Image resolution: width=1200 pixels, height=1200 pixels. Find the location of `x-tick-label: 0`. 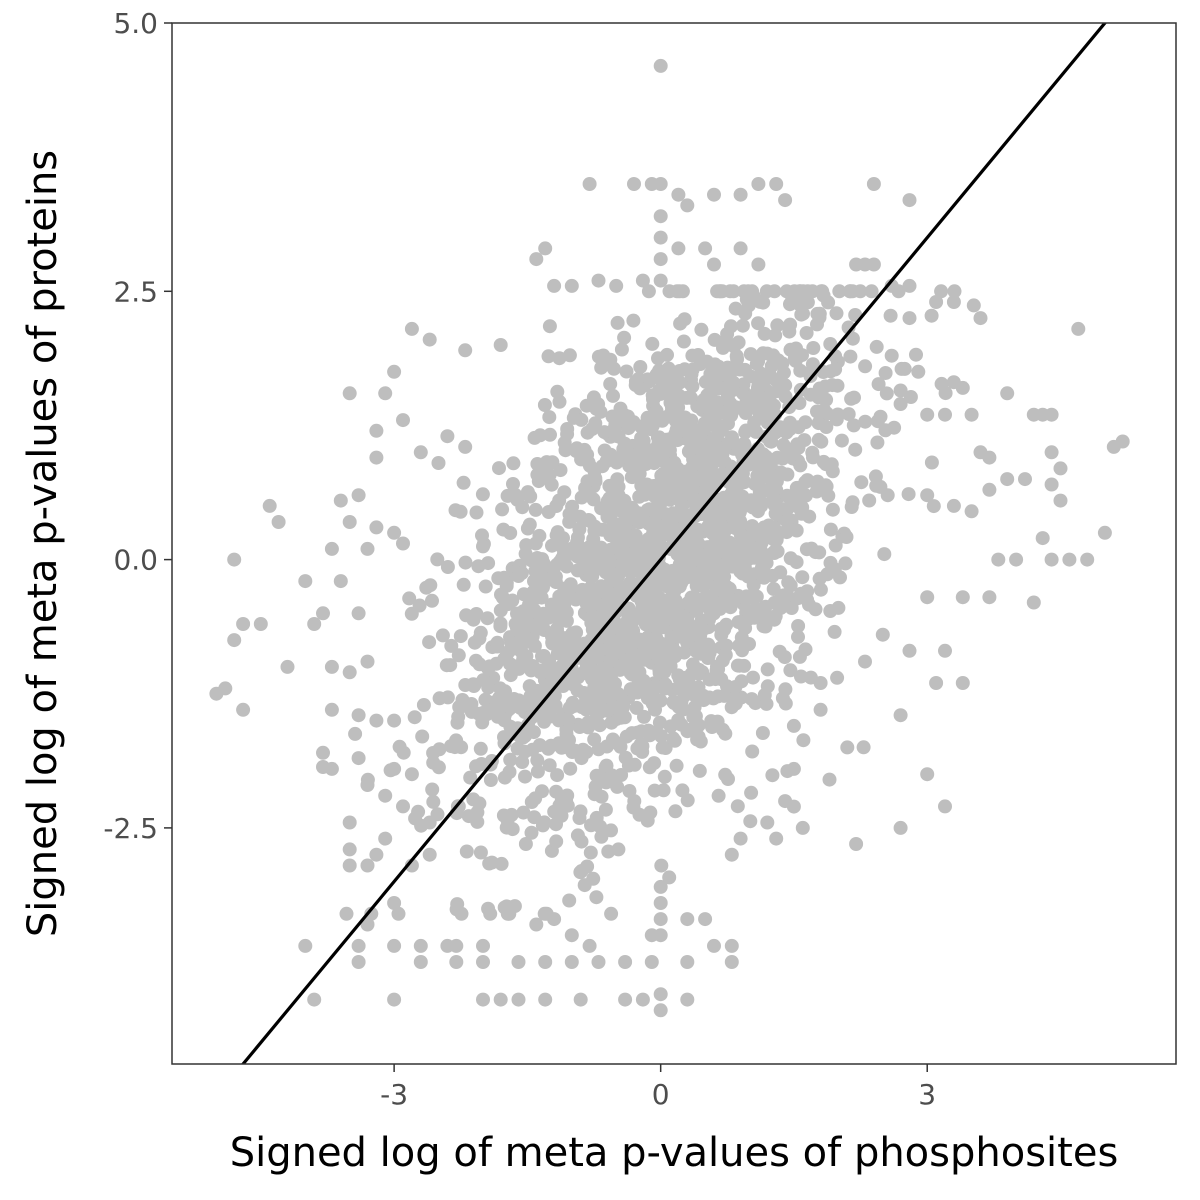

x-tick-label: 0 is located at coordinates (661, 1094).